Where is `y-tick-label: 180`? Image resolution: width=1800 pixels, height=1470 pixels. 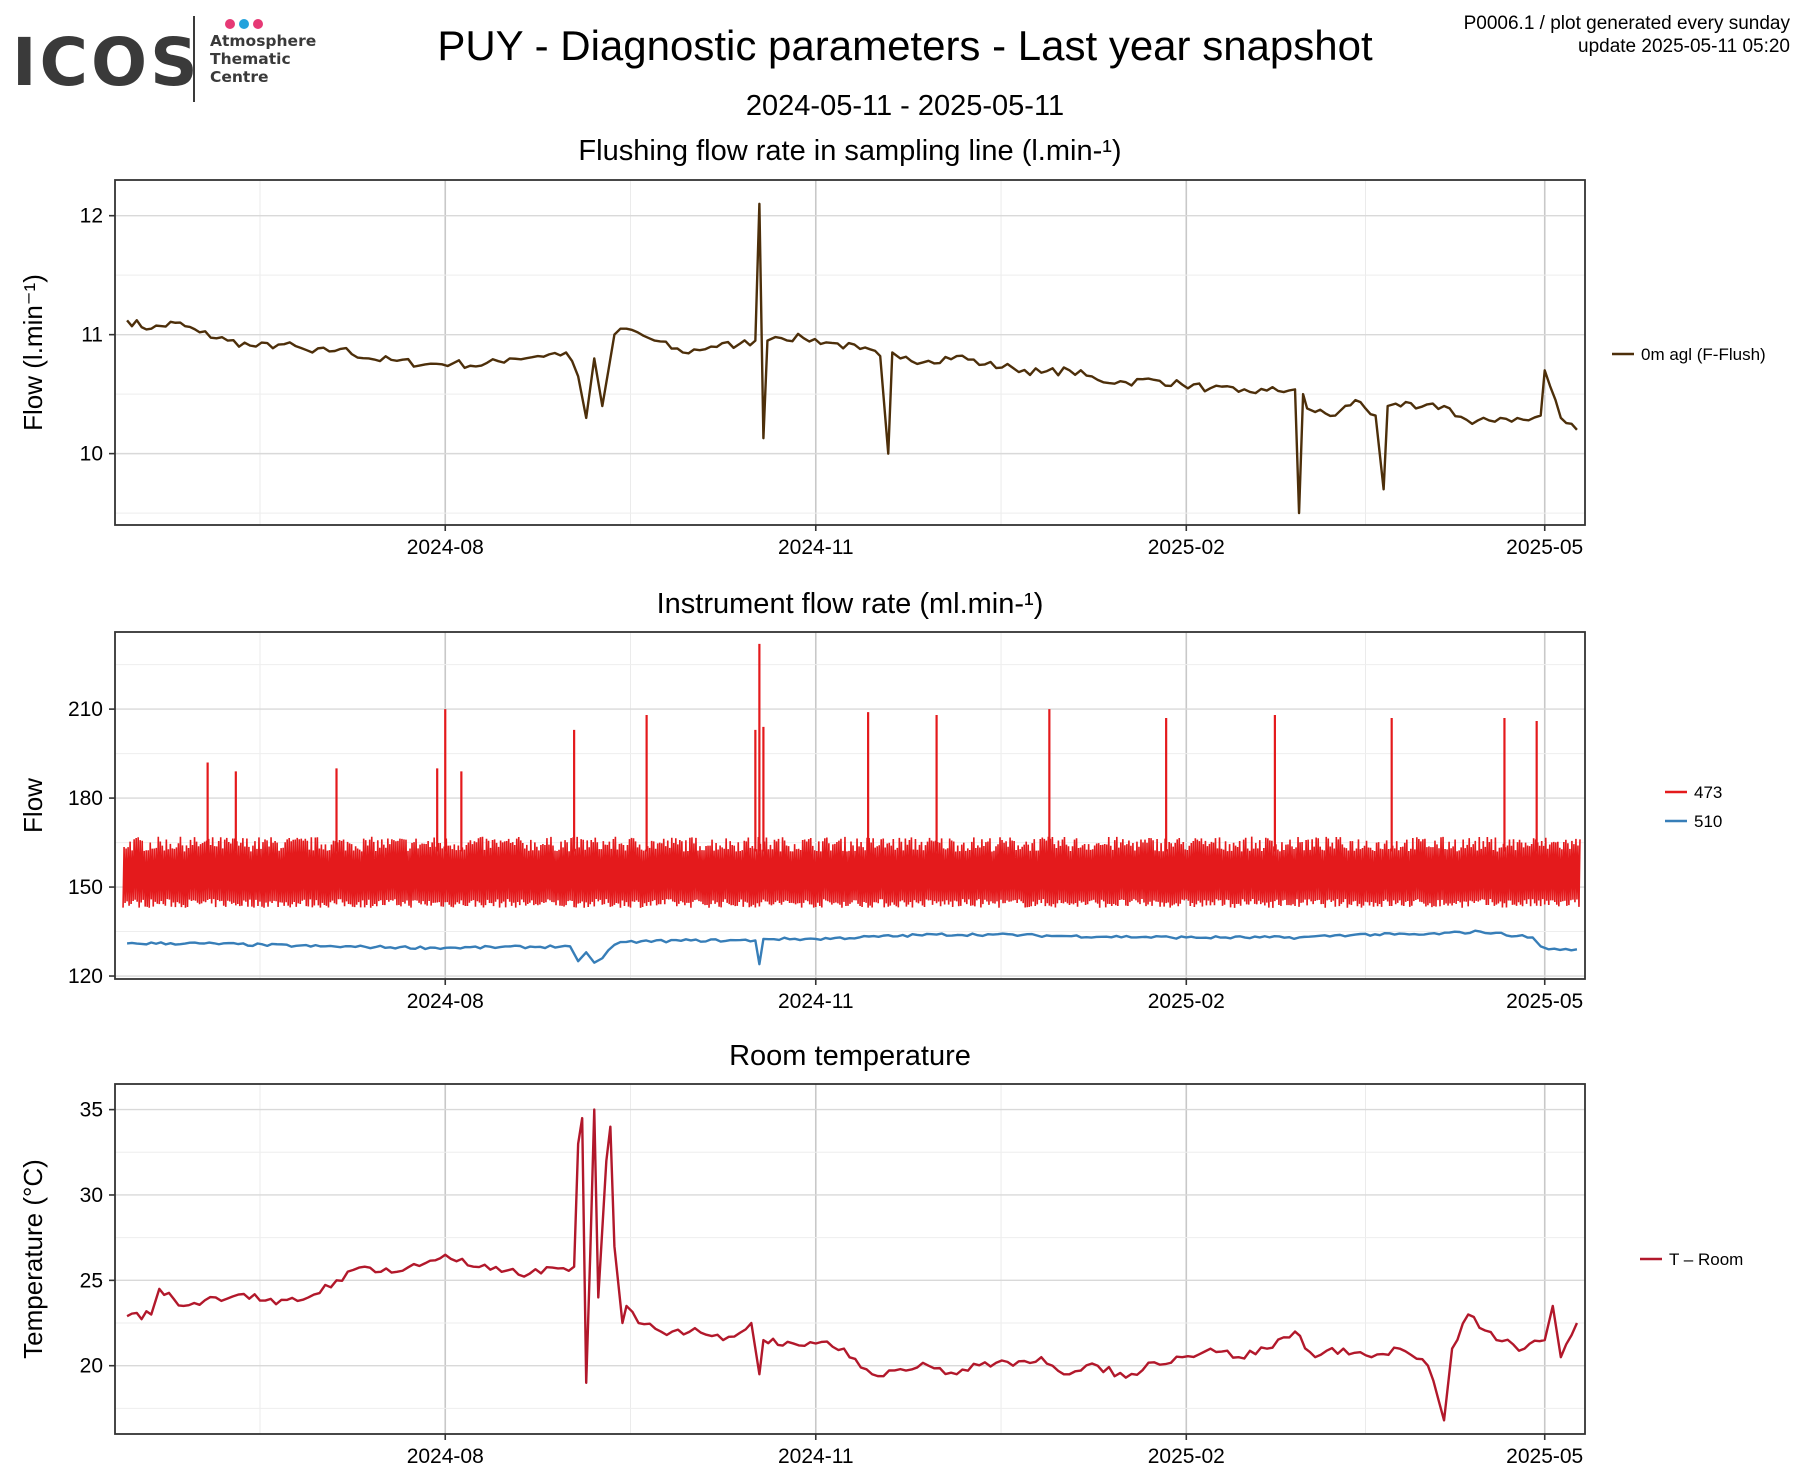
y-tick-label: 180 is located at coordinates (85, 798).